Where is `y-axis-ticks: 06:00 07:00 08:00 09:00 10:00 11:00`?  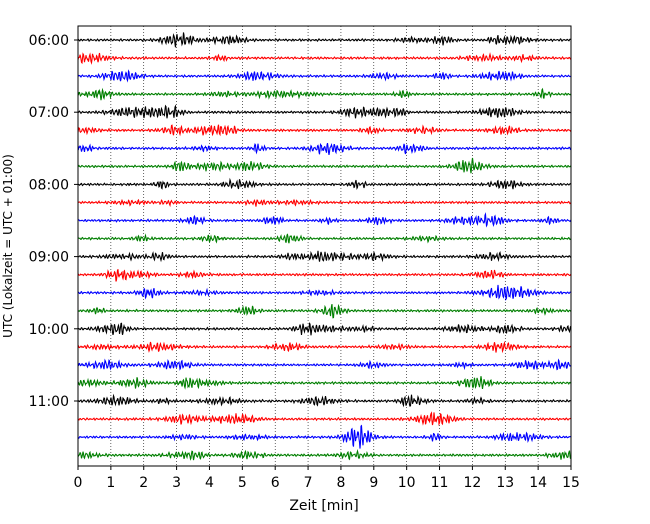 y-axis-ticks: 06:00 07:00 08:00 09:00 10:00 11:00 is located at coordinates (53, 221).